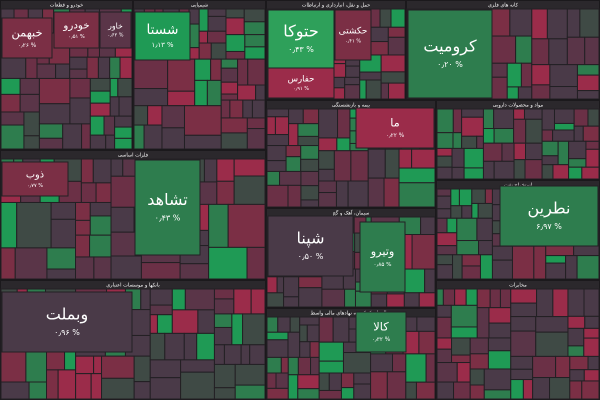 Image resolution: width=600 pixels, height=400 pixels. What do you see at coordinates (381, 340) in the screenshot?
I see `stock-change: ۰٫۳۲ %` at bounding box center [381, 340].